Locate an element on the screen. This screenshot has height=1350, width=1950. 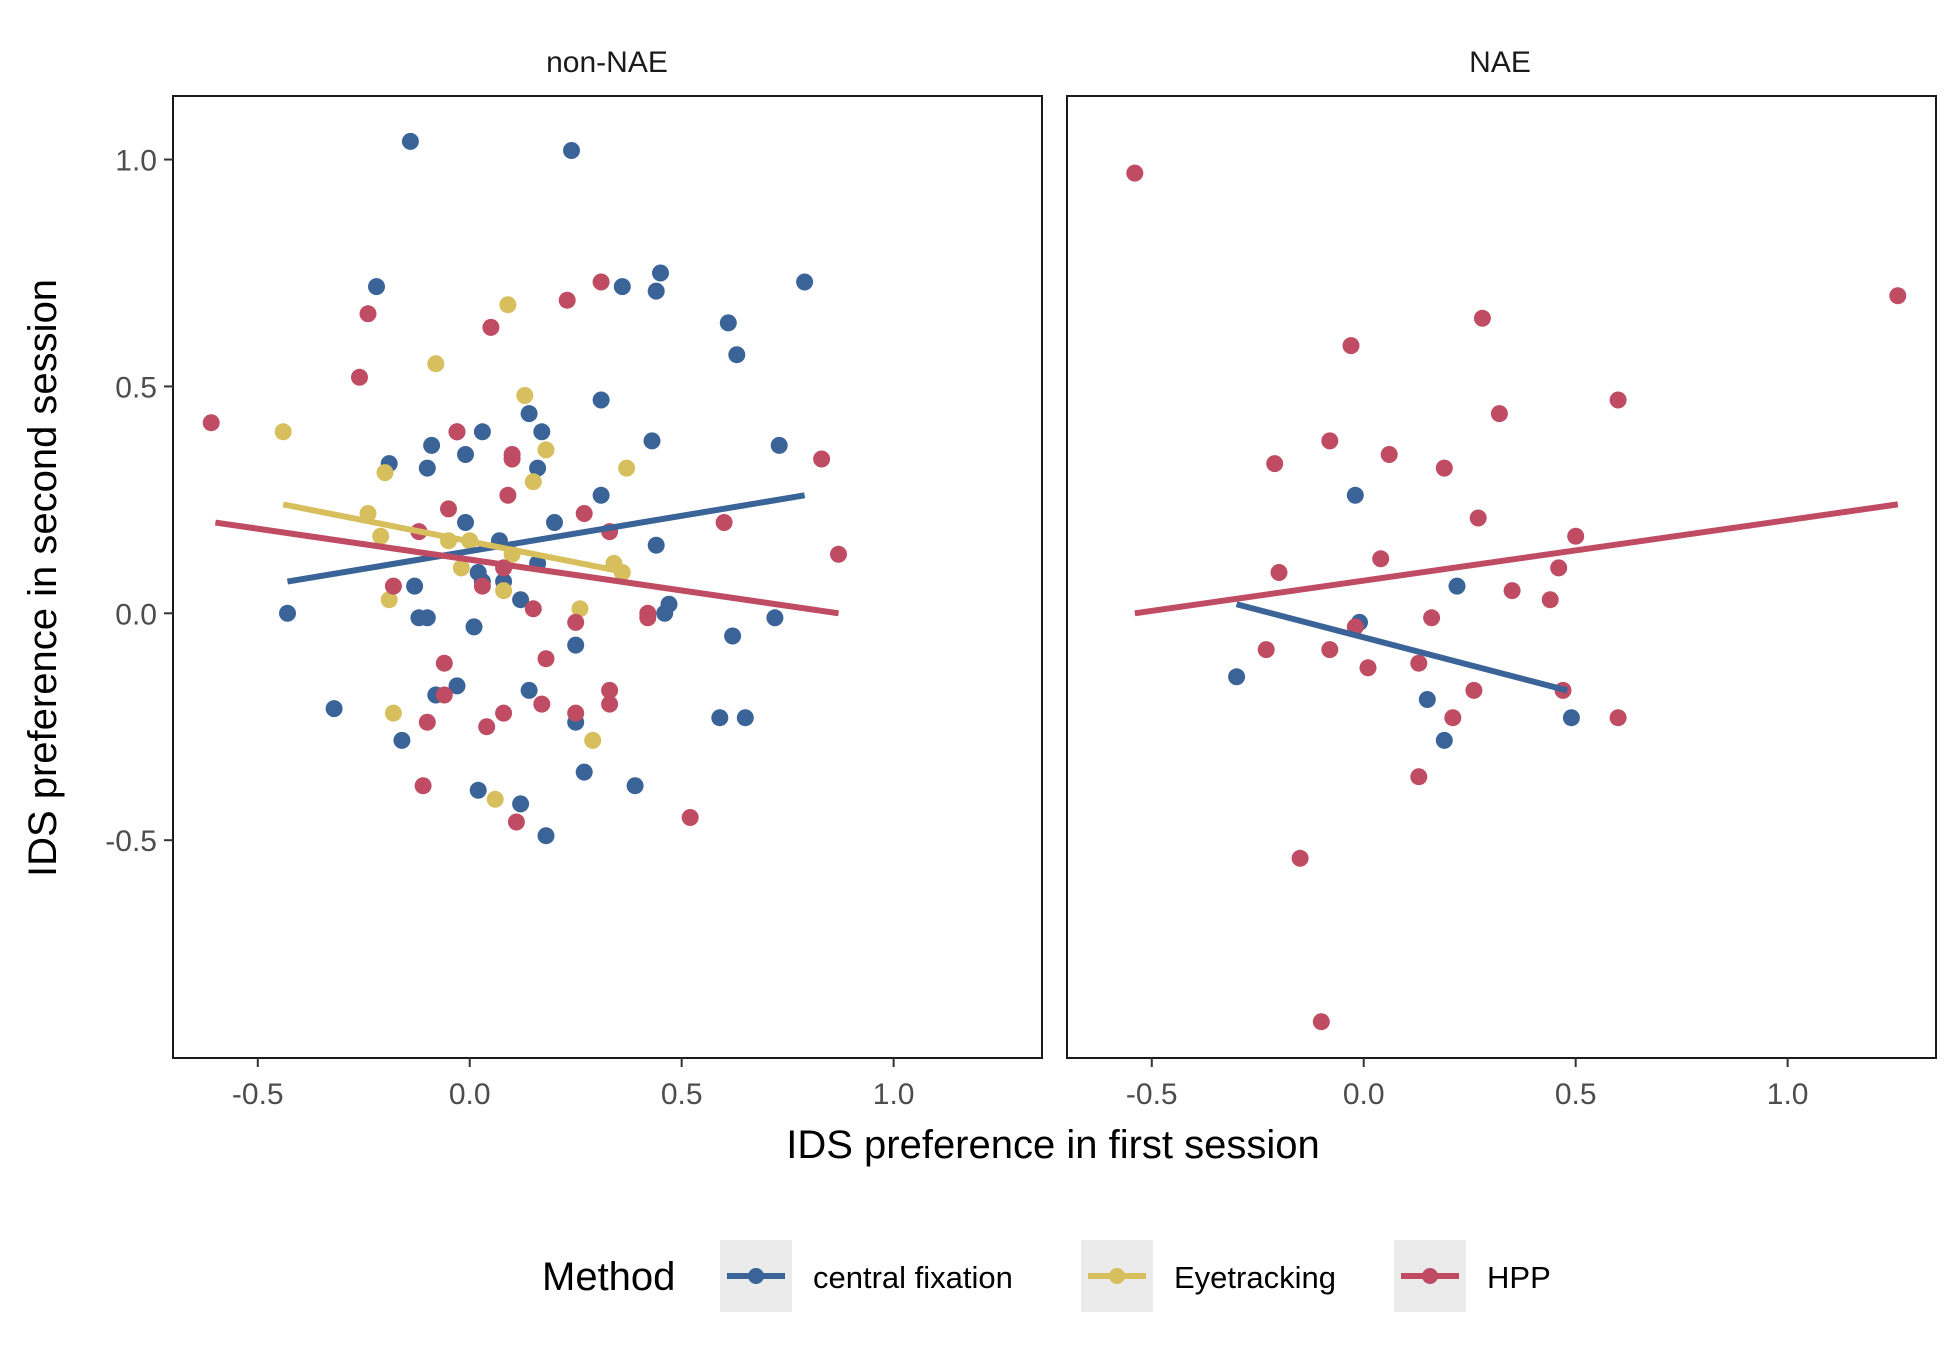
legend-label-central-fixation: central fixation is located at coordinates (913, 1277).